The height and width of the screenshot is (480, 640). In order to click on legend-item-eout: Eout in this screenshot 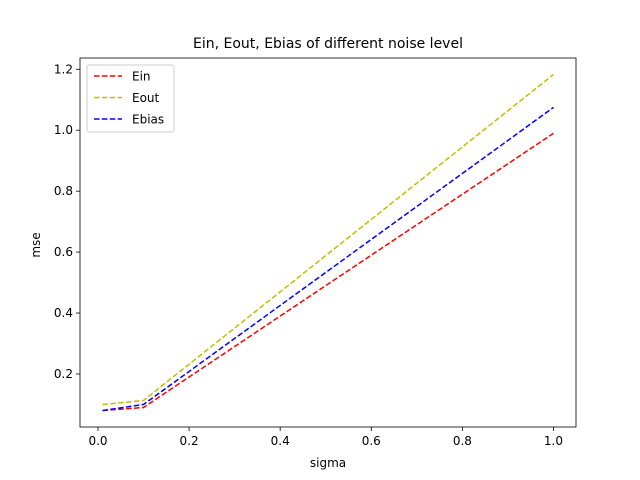, I will do `click(127, 98)`.